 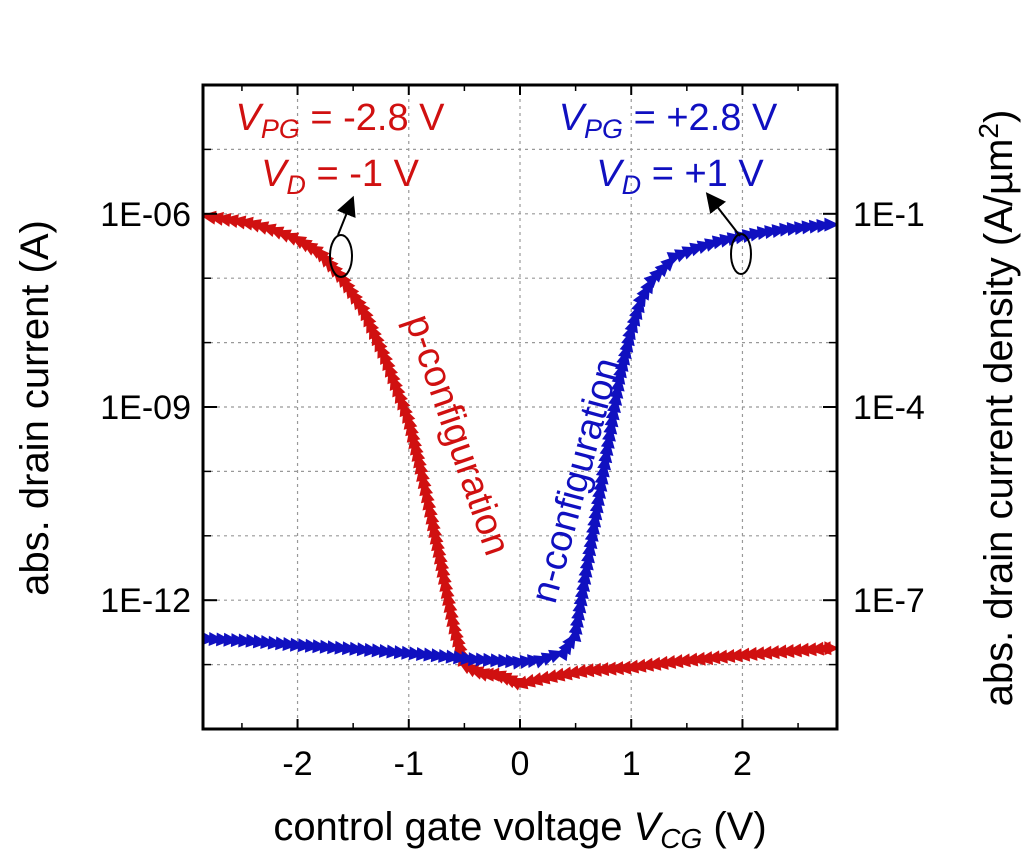 I want to click on p-curve-marker, so click(x=342, y=236).